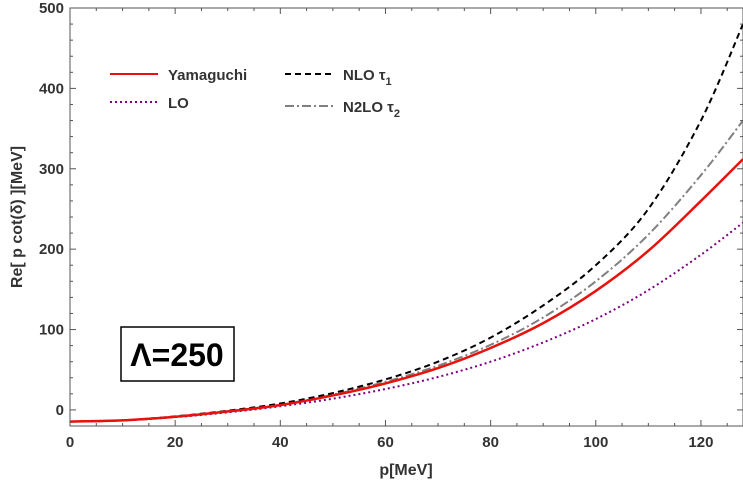  Describe the element at coordinates (207, 75) in the screenshot. I see `legend-yamaguchi-label: Yamaguchi` at that location.